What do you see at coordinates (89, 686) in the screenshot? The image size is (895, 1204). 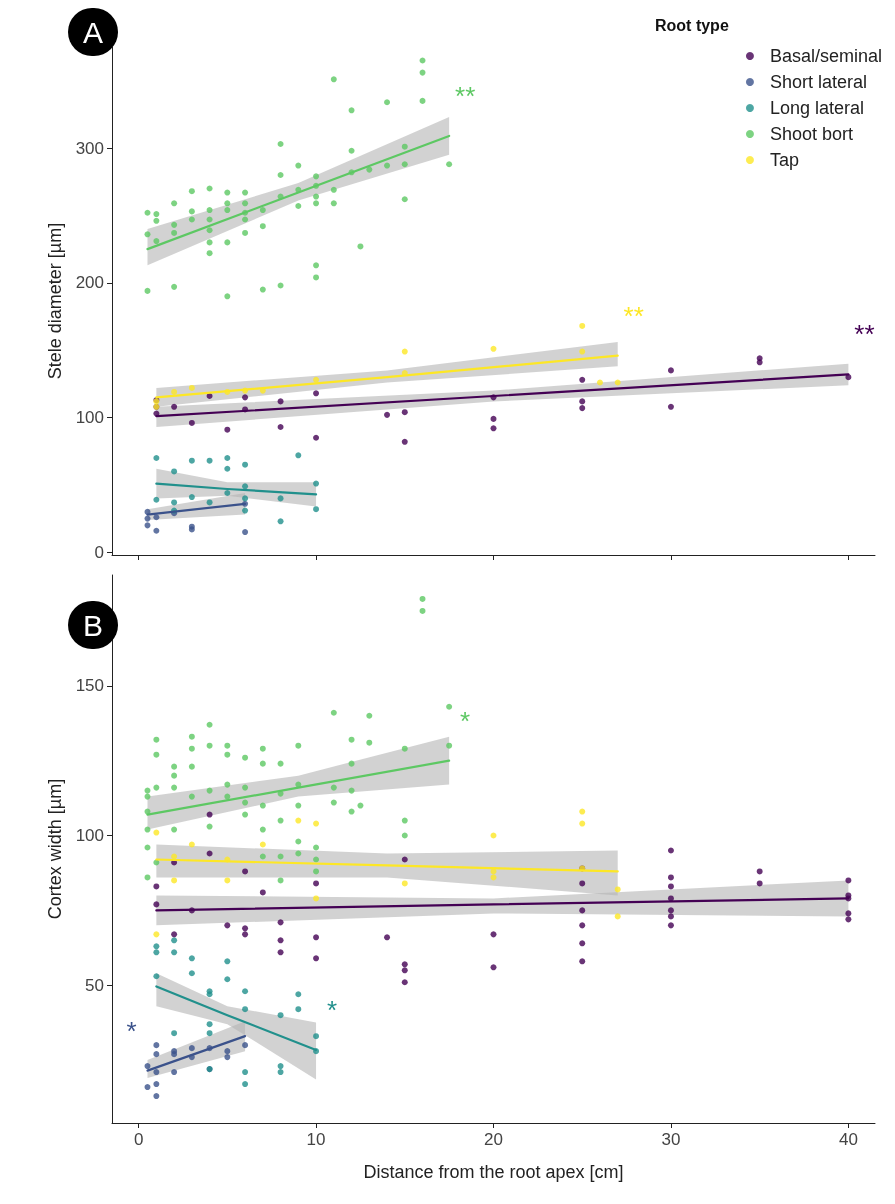 I see `y-tick-label: 150` at bounding box center [89, 686].